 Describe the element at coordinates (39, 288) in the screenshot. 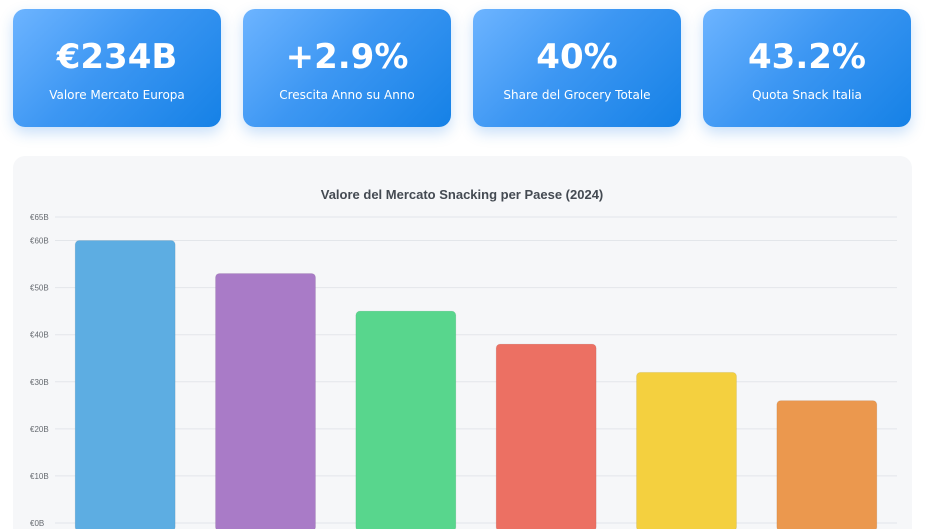

I see `y-tick-label: €50B` at that location.